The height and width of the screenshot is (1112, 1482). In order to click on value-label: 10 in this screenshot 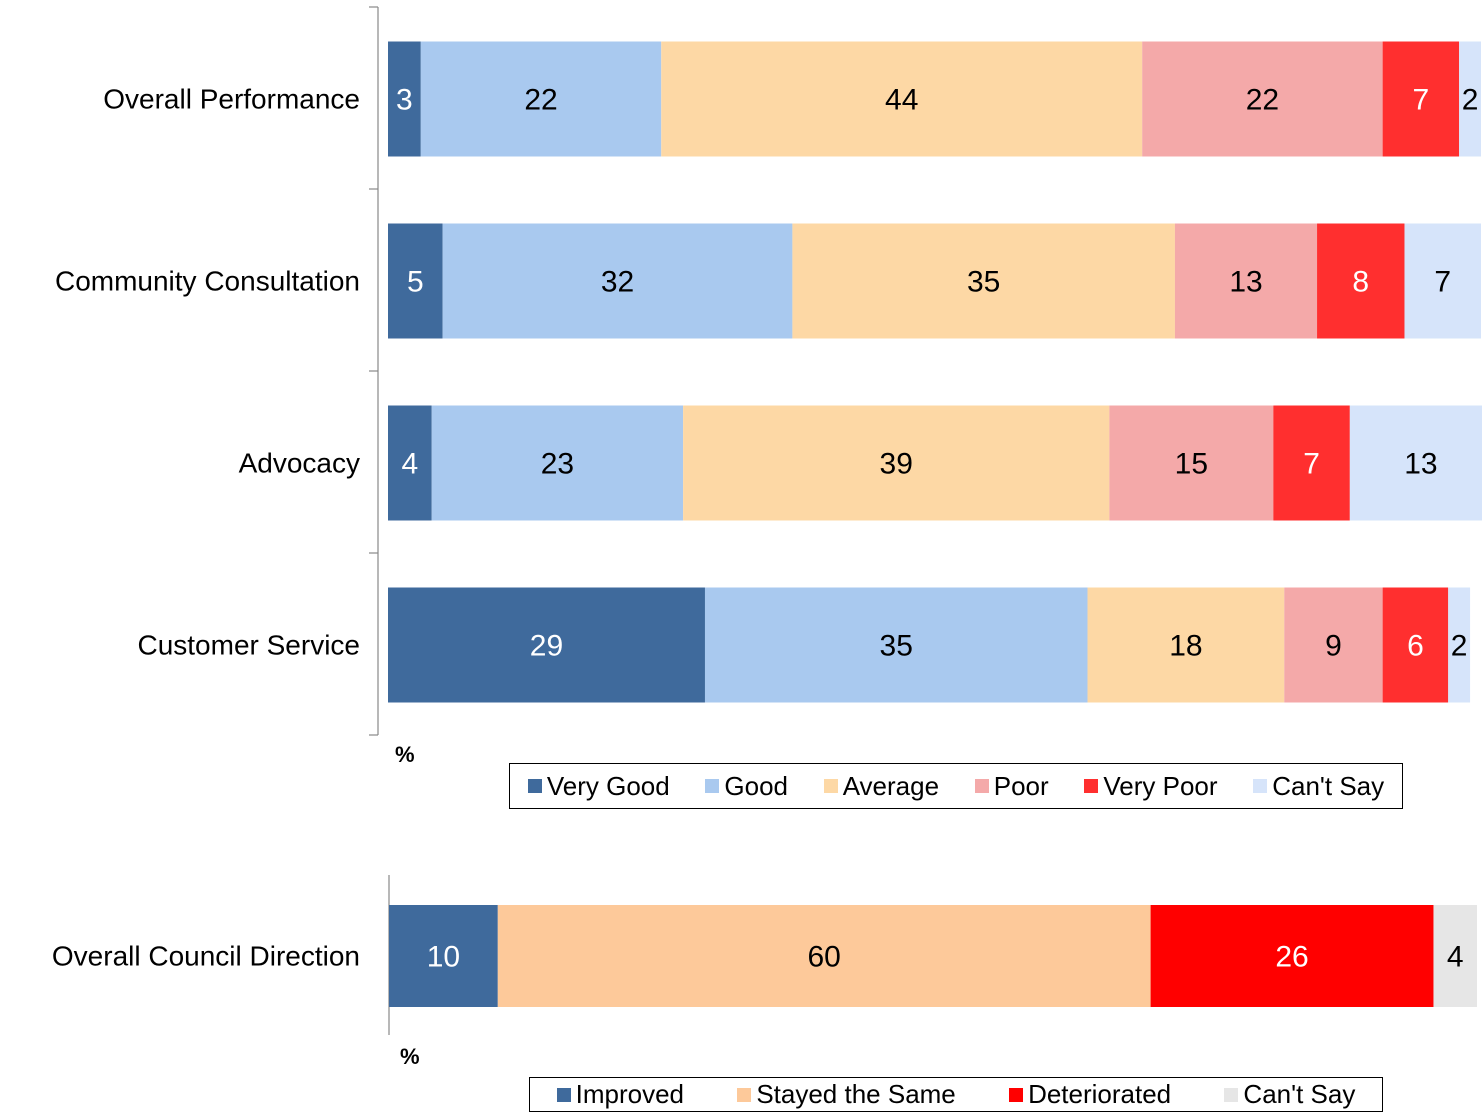, I will do `click(443, 957)`.